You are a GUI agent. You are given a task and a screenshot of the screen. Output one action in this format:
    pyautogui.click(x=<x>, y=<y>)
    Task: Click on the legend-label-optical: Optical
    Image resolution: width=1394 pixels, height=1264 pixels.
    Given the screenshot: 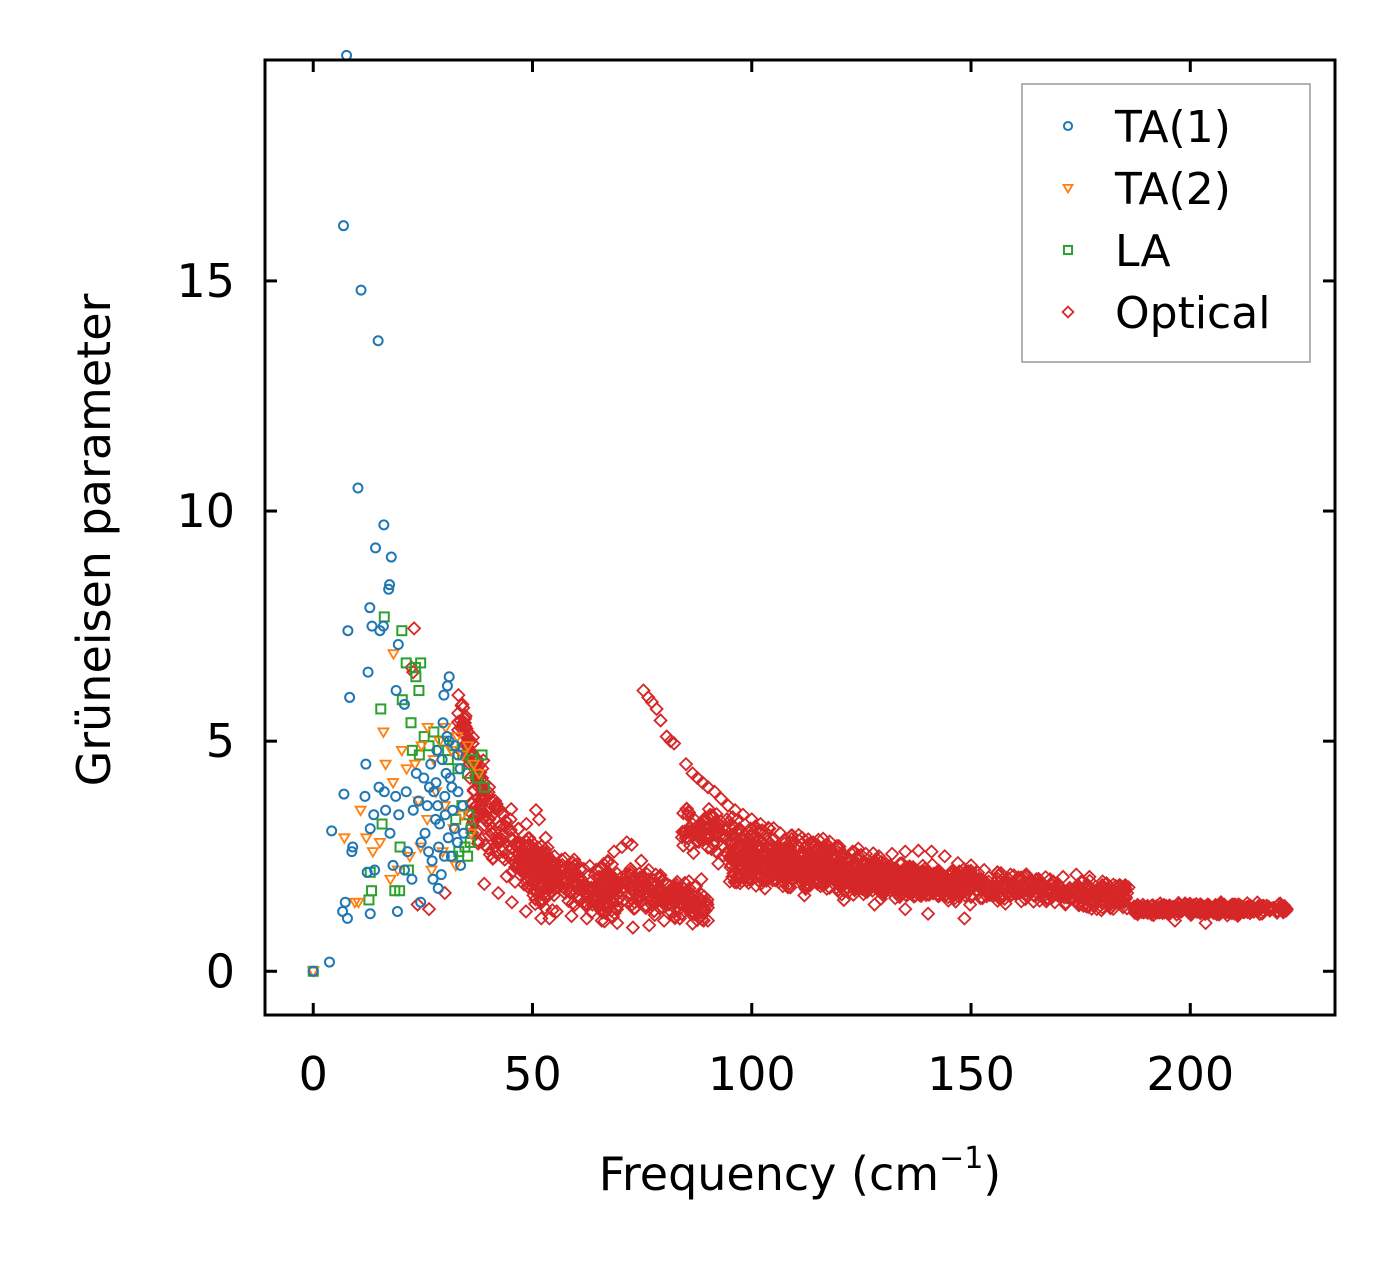 What is the action you would take?
    pyautogui.click(x=1192, y=313)
    